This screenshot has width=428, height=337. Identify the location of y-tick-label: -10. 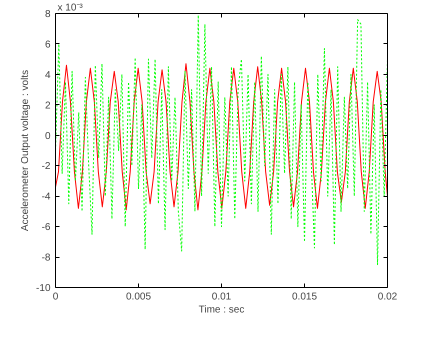
(43, 288).